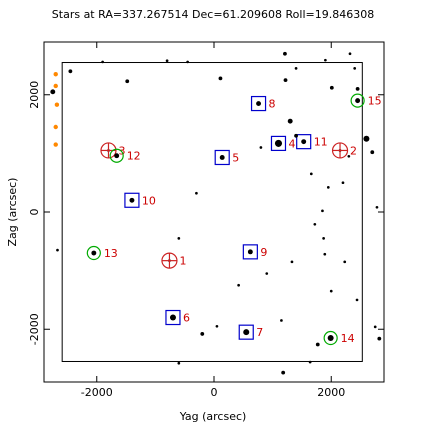 The image size is (426, 426). Describe the element at coordinates (121, 150) in the screenshot. I see `star-label-3: 3` at that location.